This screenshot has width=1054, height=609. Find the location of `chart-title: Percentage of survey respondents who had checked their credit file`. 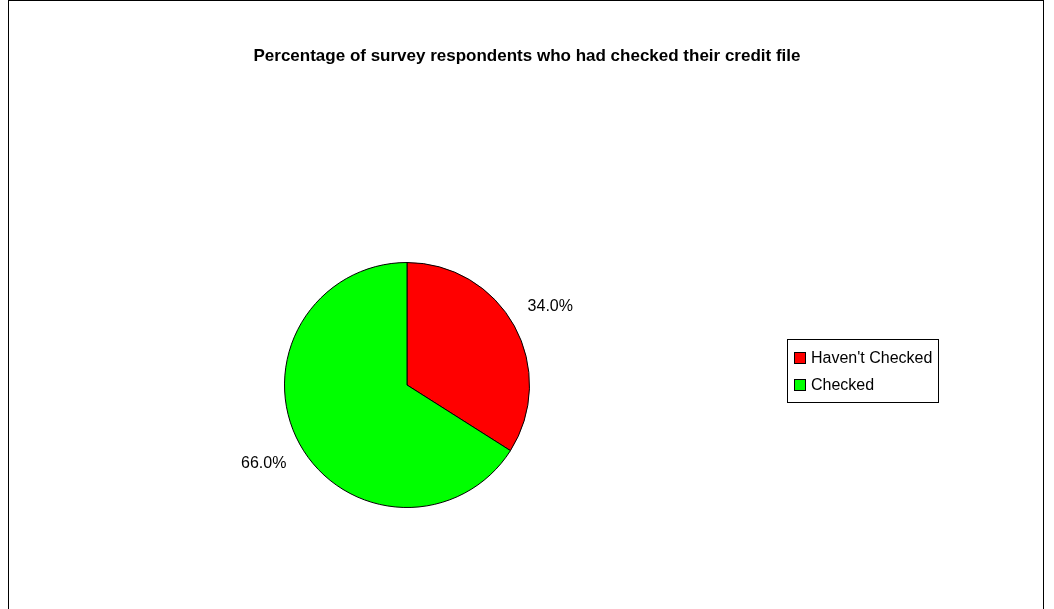

chart-title: Percentage of survey respondents who had checked their credit file is located at coordinates (527, 56).